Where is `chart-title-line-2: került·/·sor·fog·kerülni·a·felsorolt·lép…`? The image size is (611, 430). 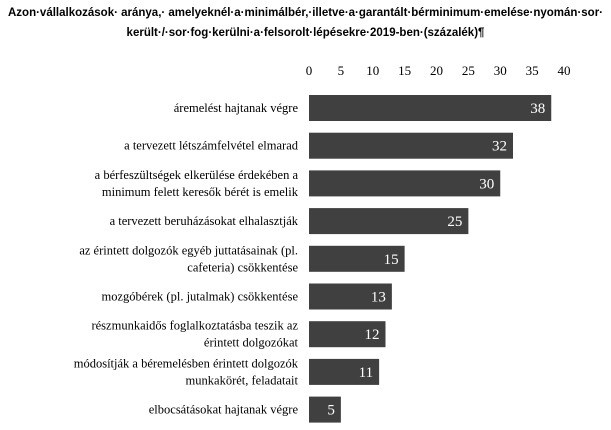
chart-title-line-2: került·/·sor·fog·kerülni·a·felsorolt·lép… is located at coordinates (305, 33).